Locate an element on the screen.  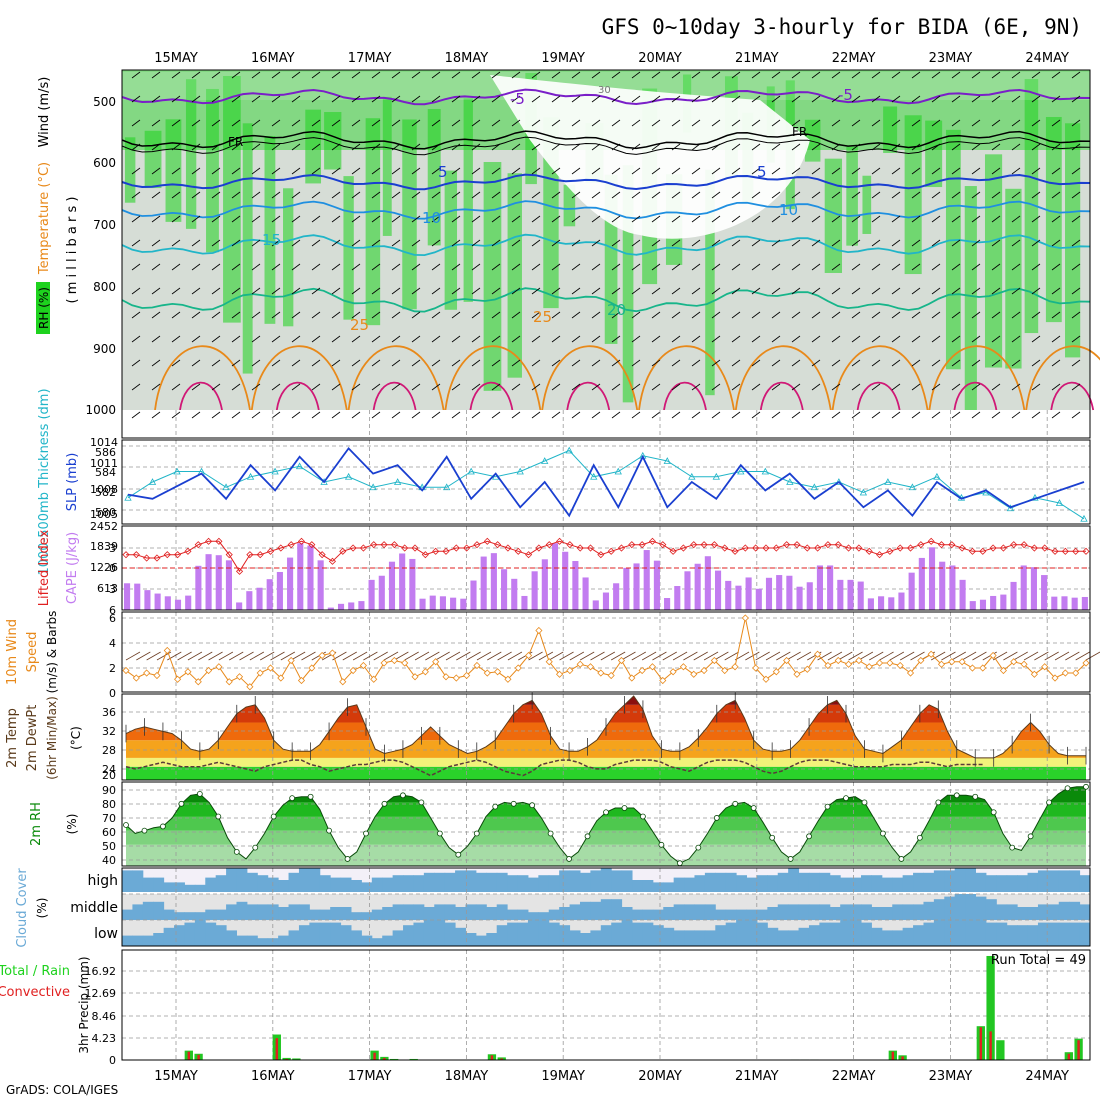
slp-tick-label: 1014 is located at coordinates (104, 442).